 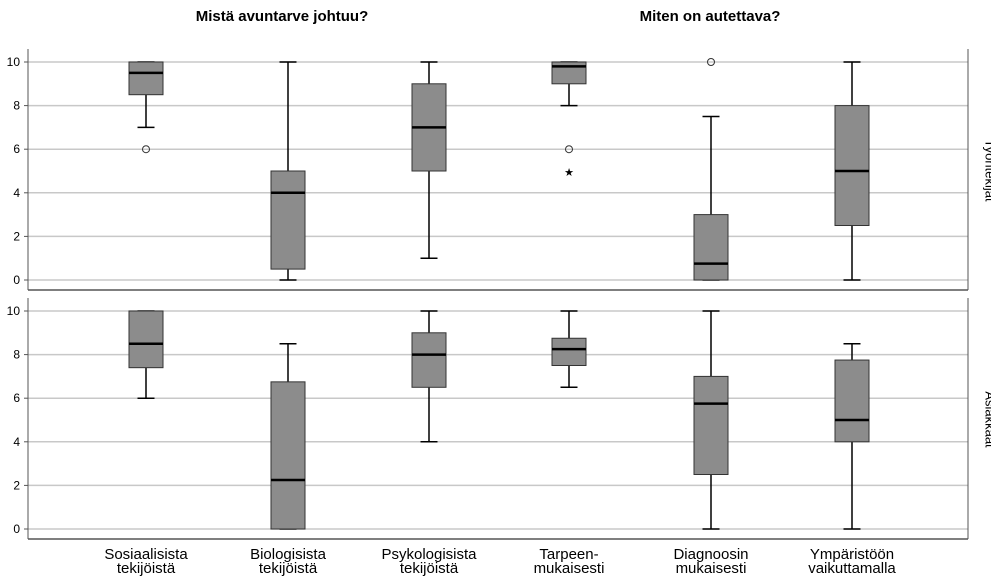 I want to click on category-label-ymparistoon: Ympäristöön vaikuttamalla, so click(x=852, y=561).